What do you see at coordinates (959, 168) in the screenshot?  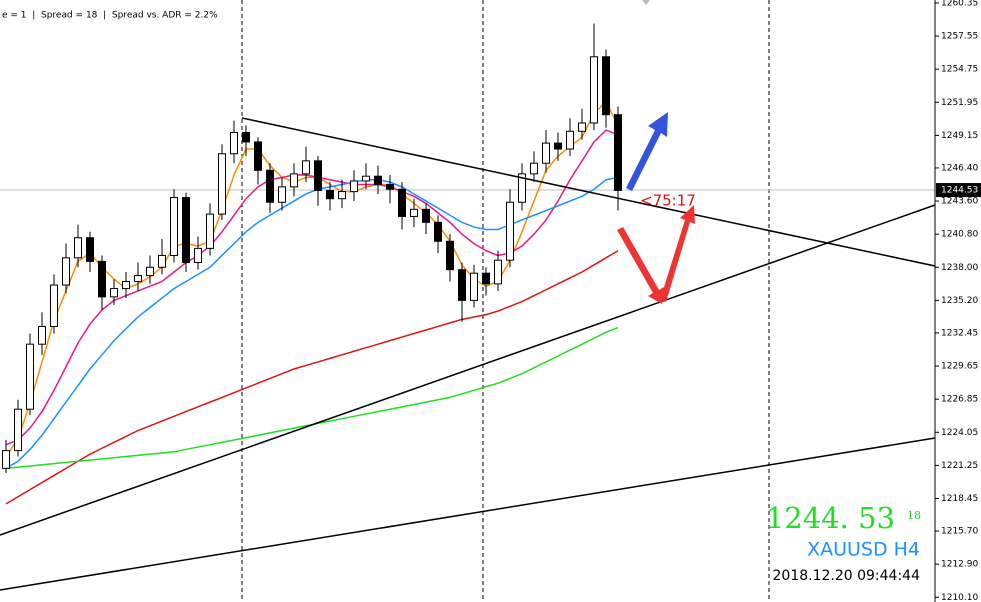 I see `y-tick-label: 1246.40` at bounding box center [959, 168].